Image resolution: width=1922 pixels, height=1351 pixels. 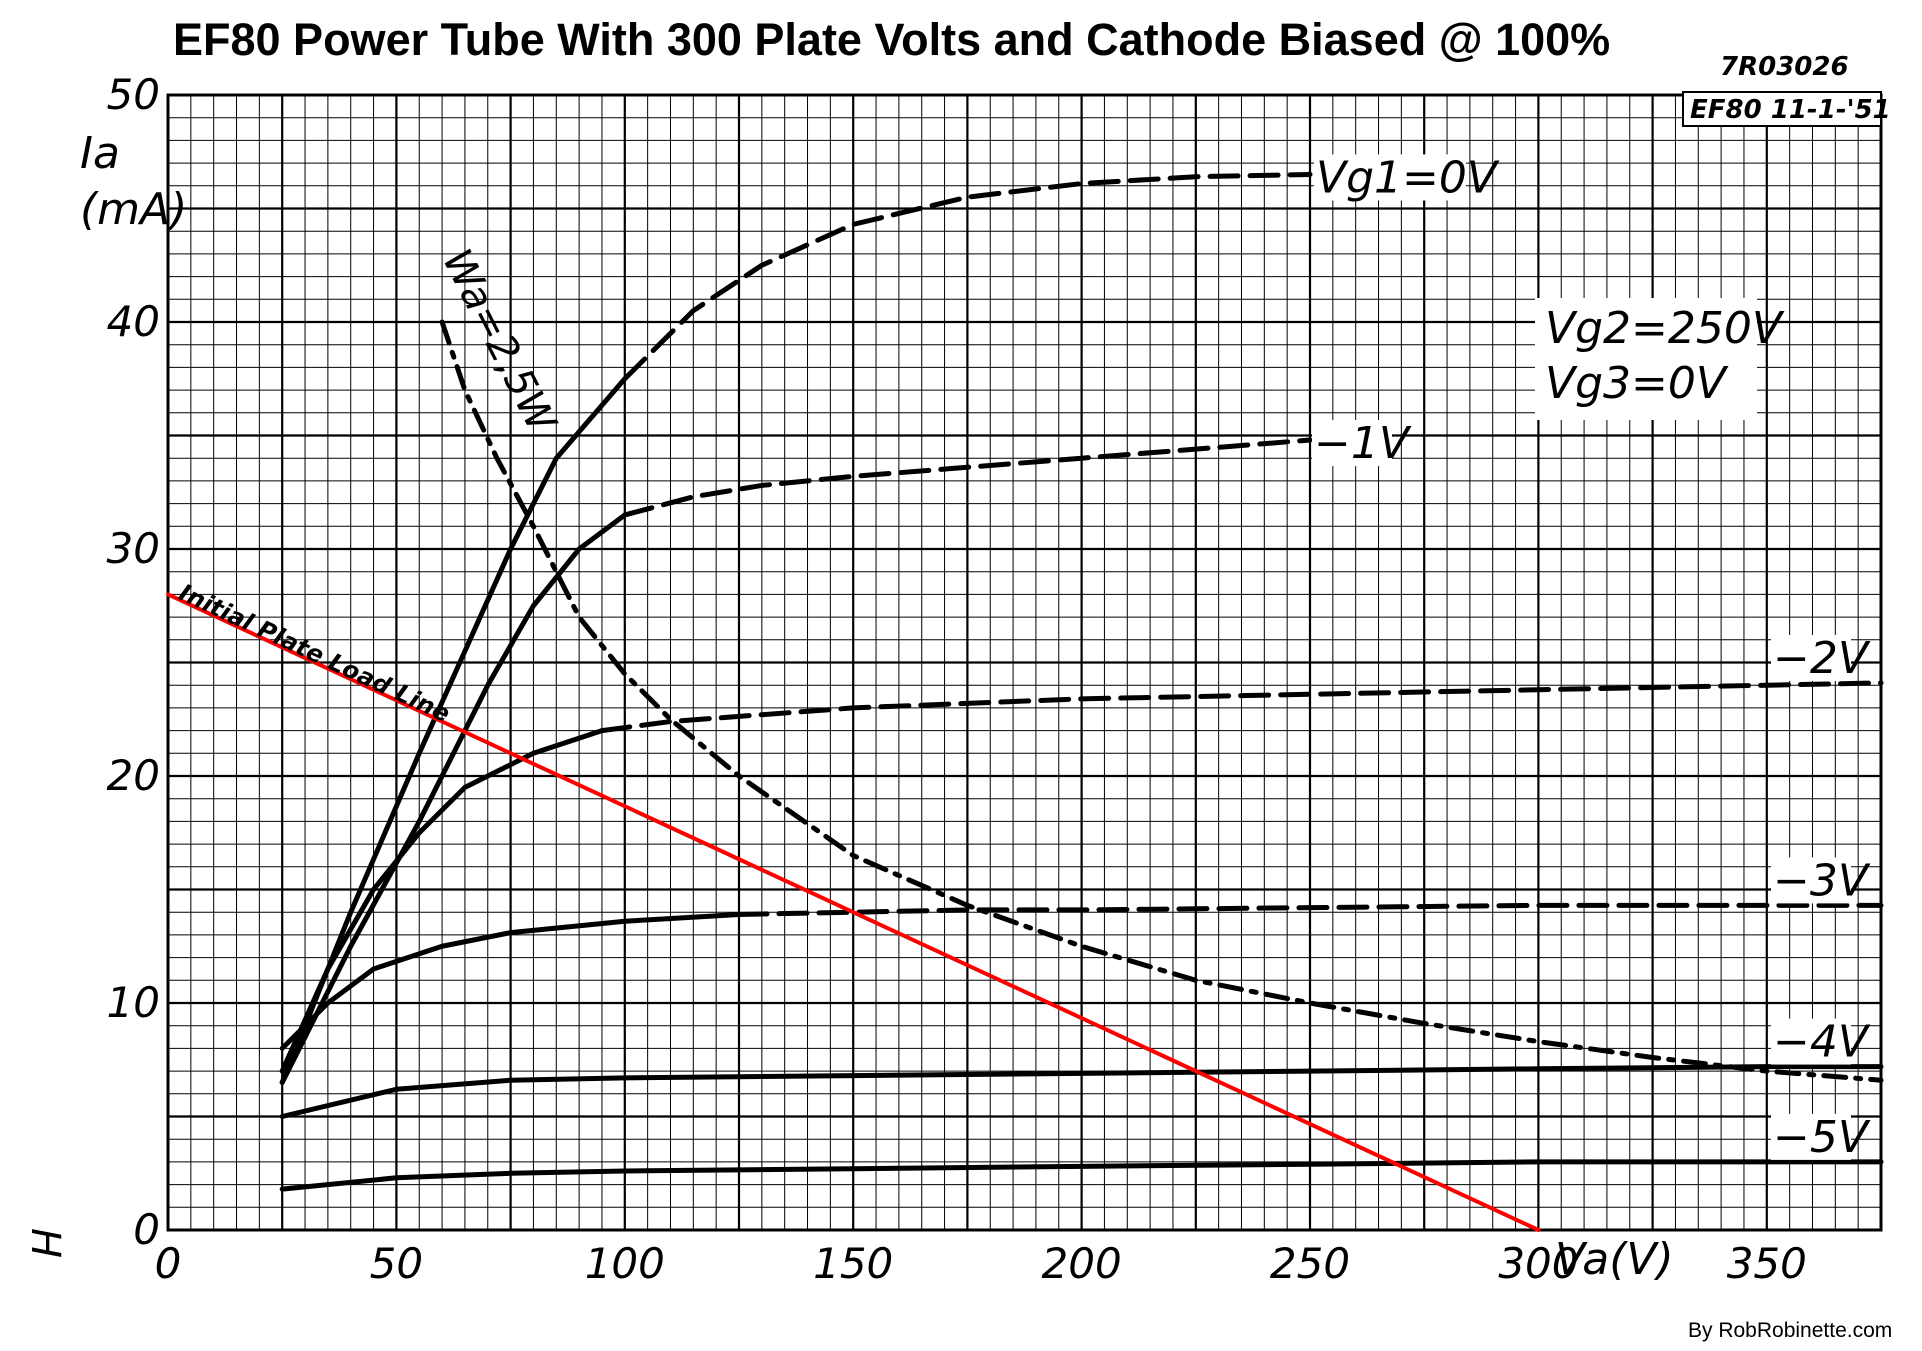 What do you see at coordinates (1784, 67) in the screenshot?
I see `doc-code: 7R03026` at bounding box center [1784, 67].